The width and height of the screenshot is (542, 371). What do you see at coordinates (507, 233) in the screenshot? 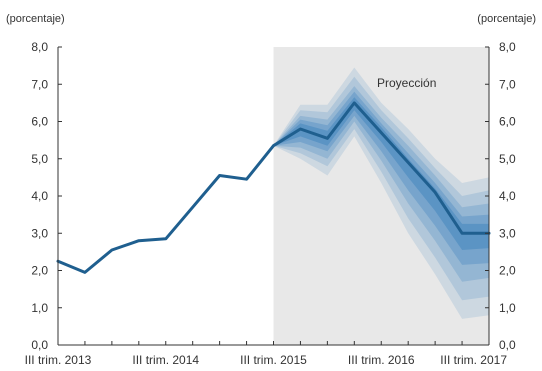
I see `y-tick-label-right: 3,0` at bounding box center [507, 233].